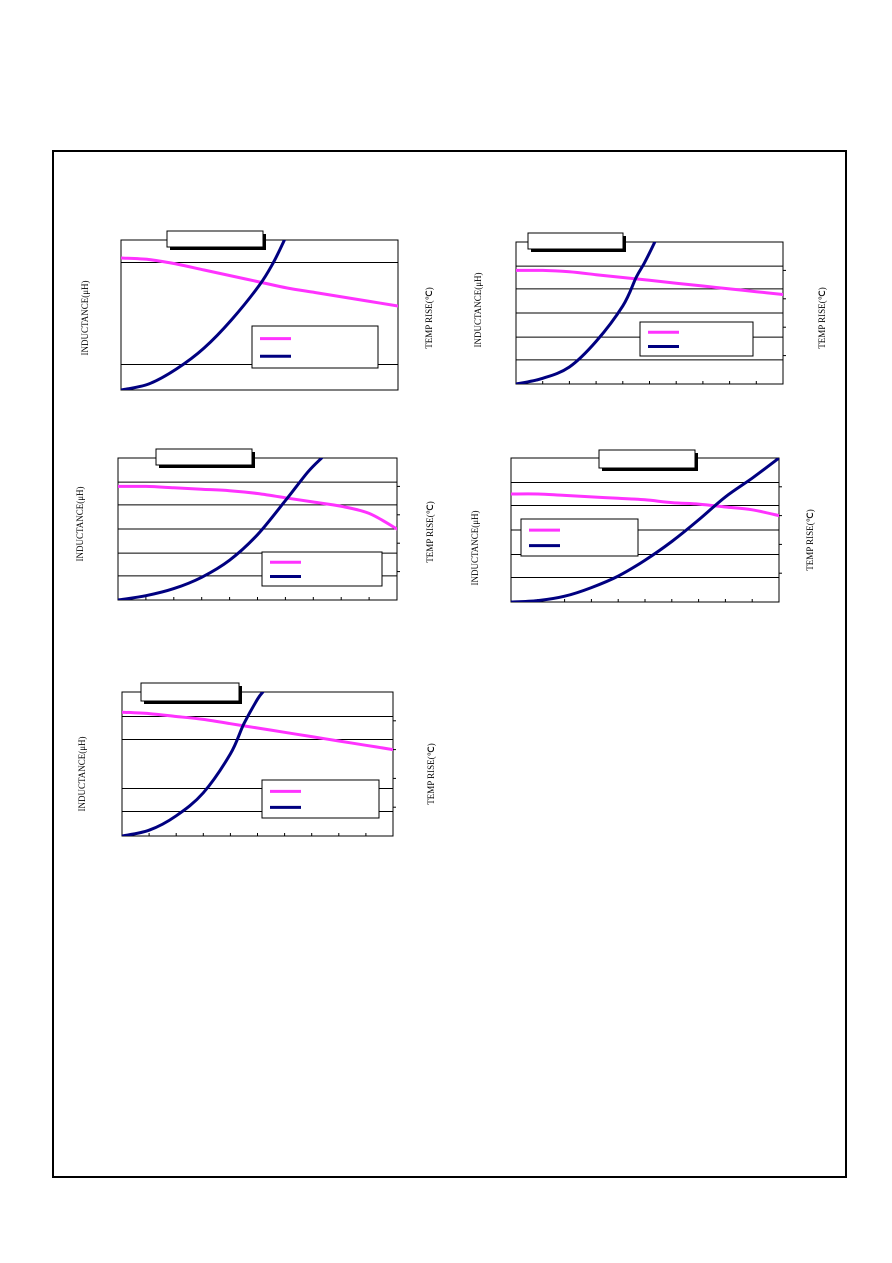 The height and width of the screenshot is (1263, 892). Describe the element at coordinates (645, 505) in the screenshot. I see `chart-4-inductance-line` at that location.